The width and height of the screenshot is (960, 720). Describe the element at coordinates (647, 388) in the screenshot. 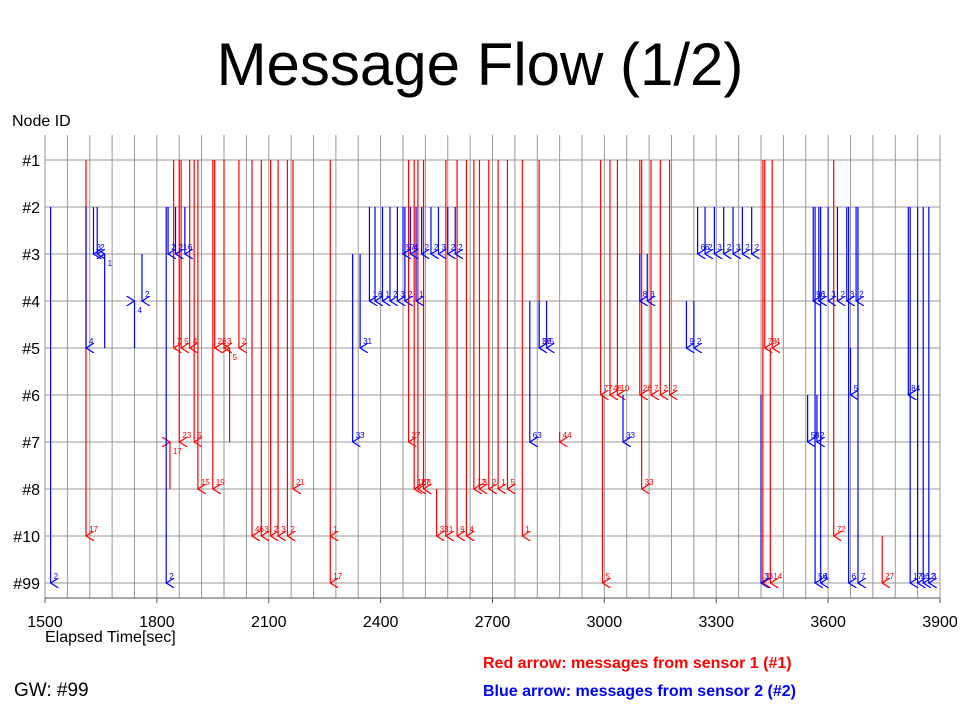

I see `message-label: 26` at that location.